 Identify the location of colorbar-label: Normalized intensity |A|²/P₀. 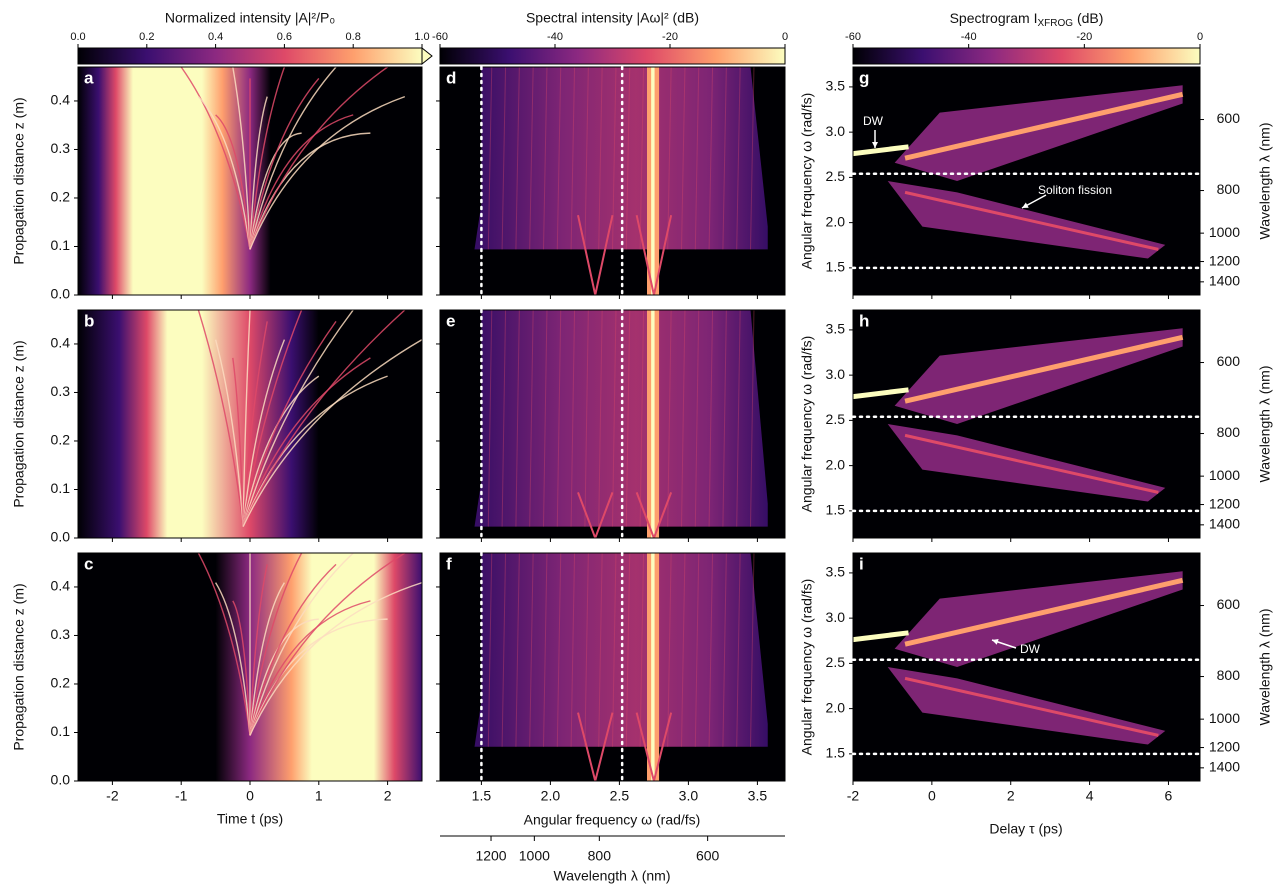
(250, 18).